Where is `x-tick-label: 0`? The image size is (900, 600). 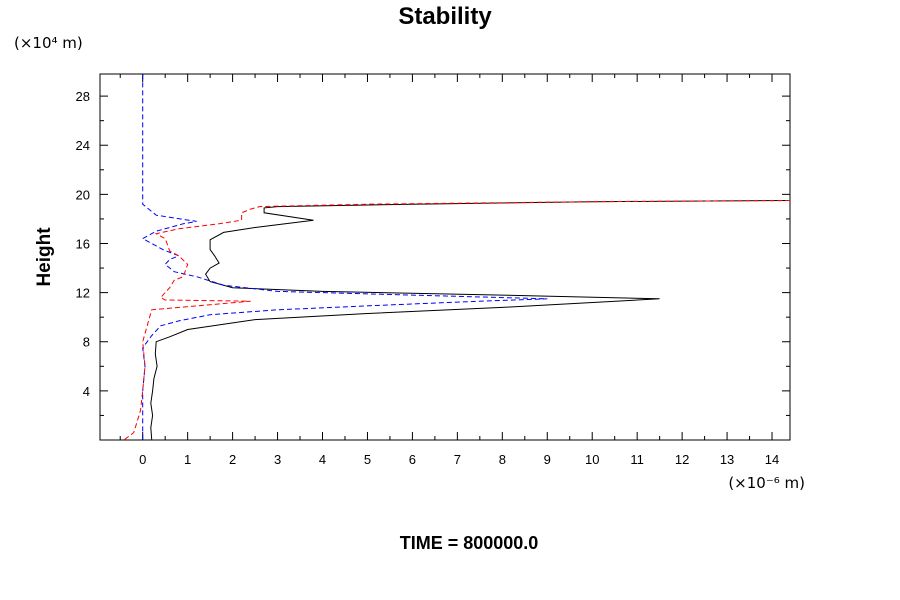 x-tick-label: 0 is located at coordinates (142, 459).